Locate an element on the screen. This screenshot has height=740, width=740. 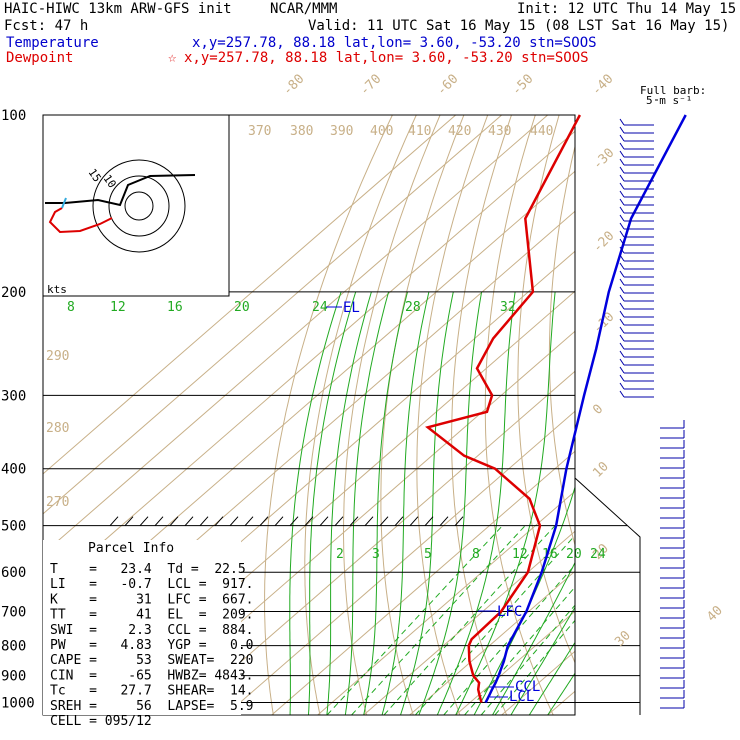
mixing-ratio-label: 16 is located at coordinates (175, 307).